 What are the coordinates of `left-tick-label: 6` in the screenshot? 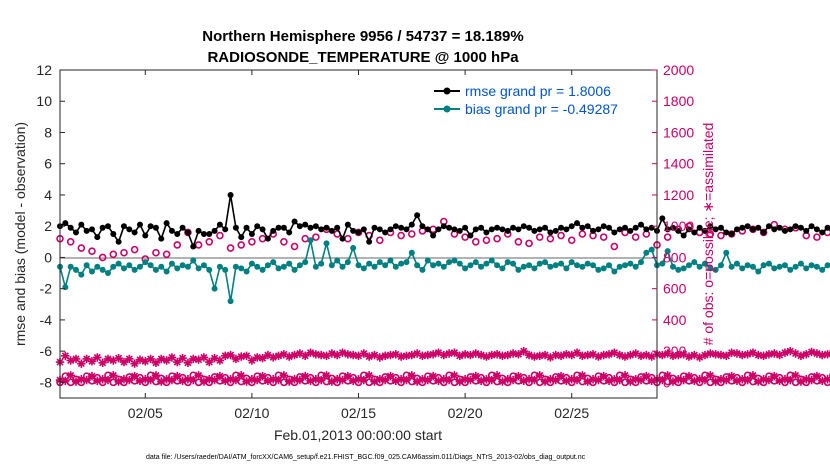 It's located at (48, 164).